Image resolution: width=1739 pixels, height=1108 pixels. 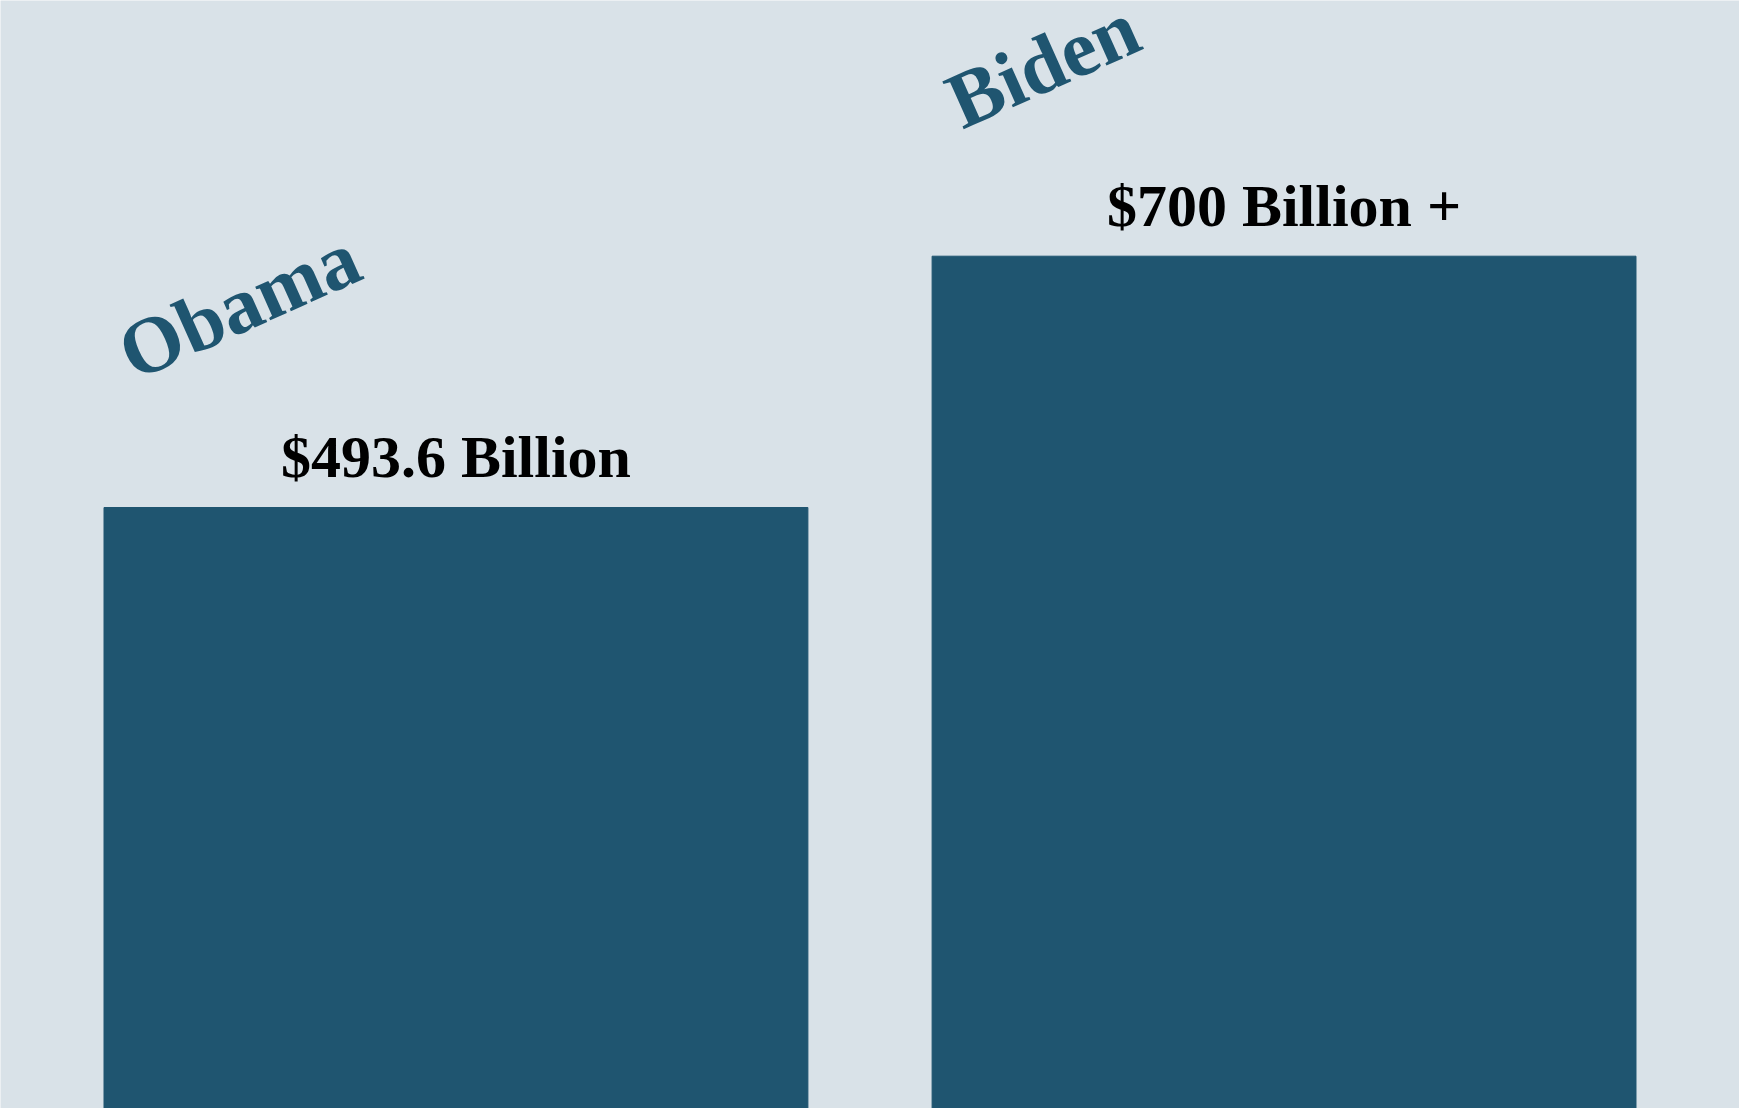 I want to click on x-tick-label: Obama, so click(x=239, y=305).